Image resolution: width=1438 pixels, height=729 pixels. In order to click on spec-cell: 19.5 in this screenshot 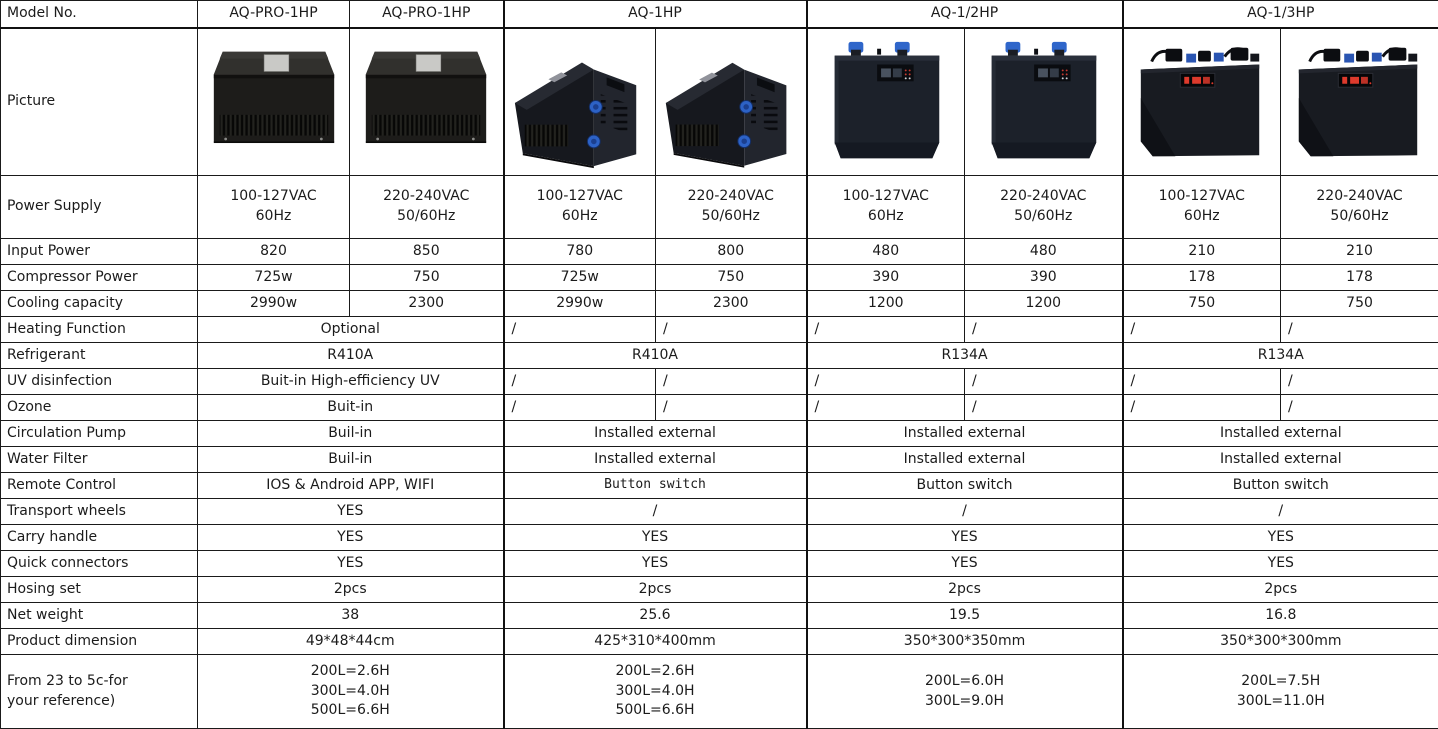, I will do `click(964, 615)`.